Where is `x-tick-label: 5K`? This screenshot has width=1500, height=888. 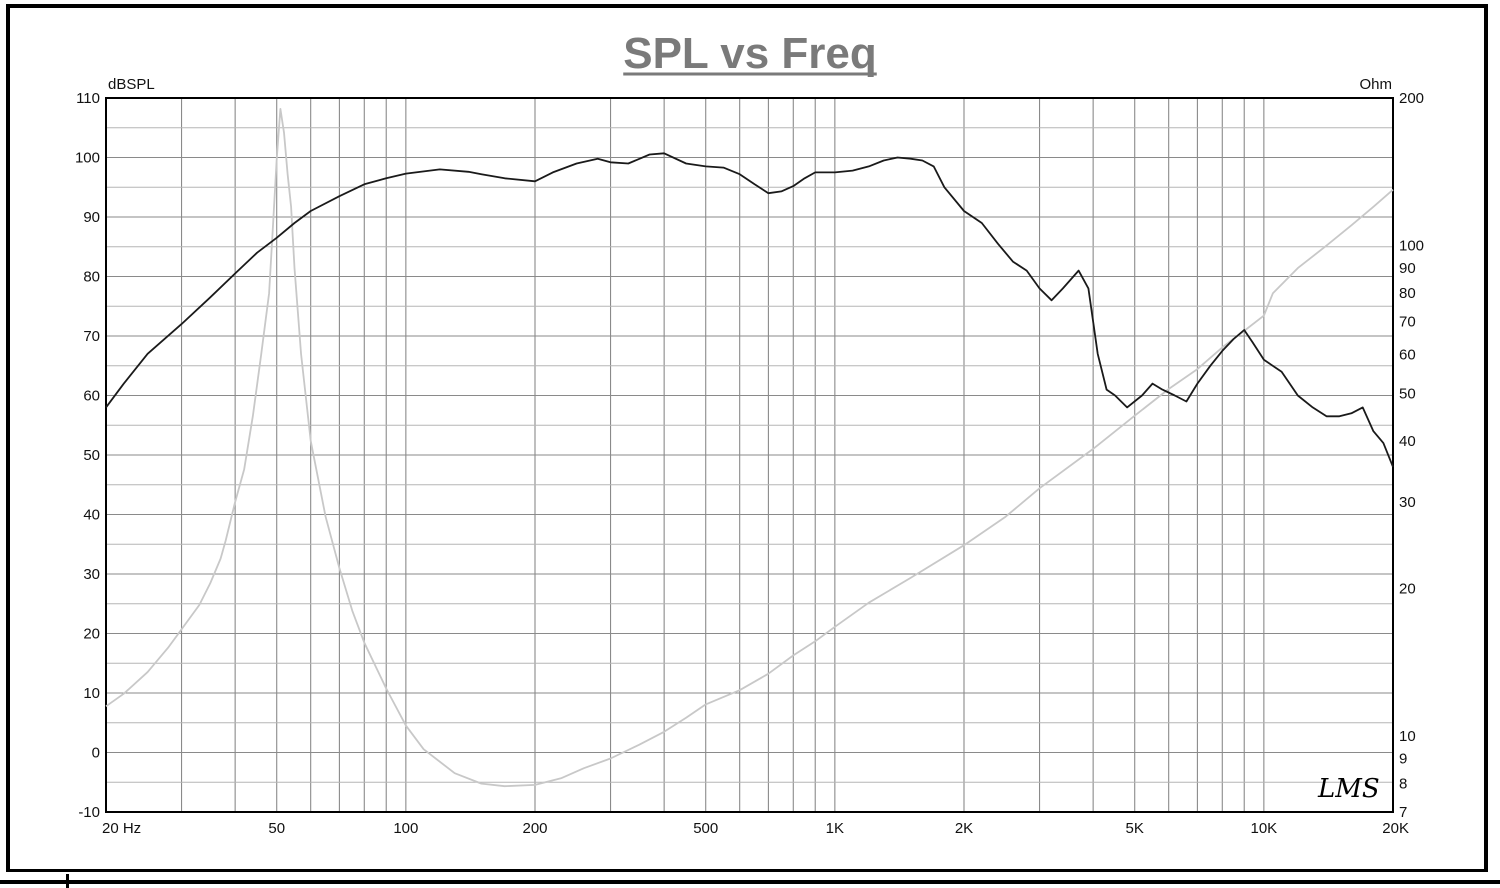
x-tick-label: 5K is located at coordinates (1135, 828).